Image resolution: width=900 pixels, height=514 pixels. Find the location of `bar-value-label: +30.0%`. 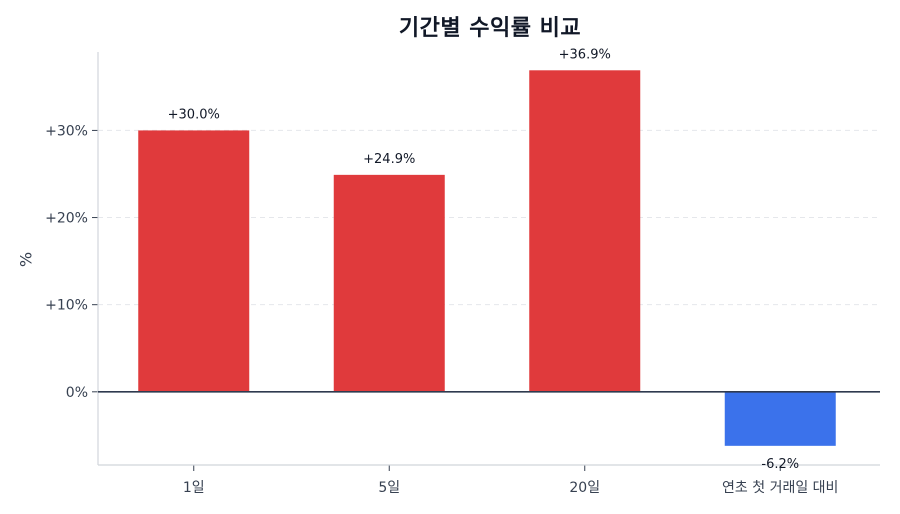

bar-value-label: +30.0% is located at coordinates (194, 114).